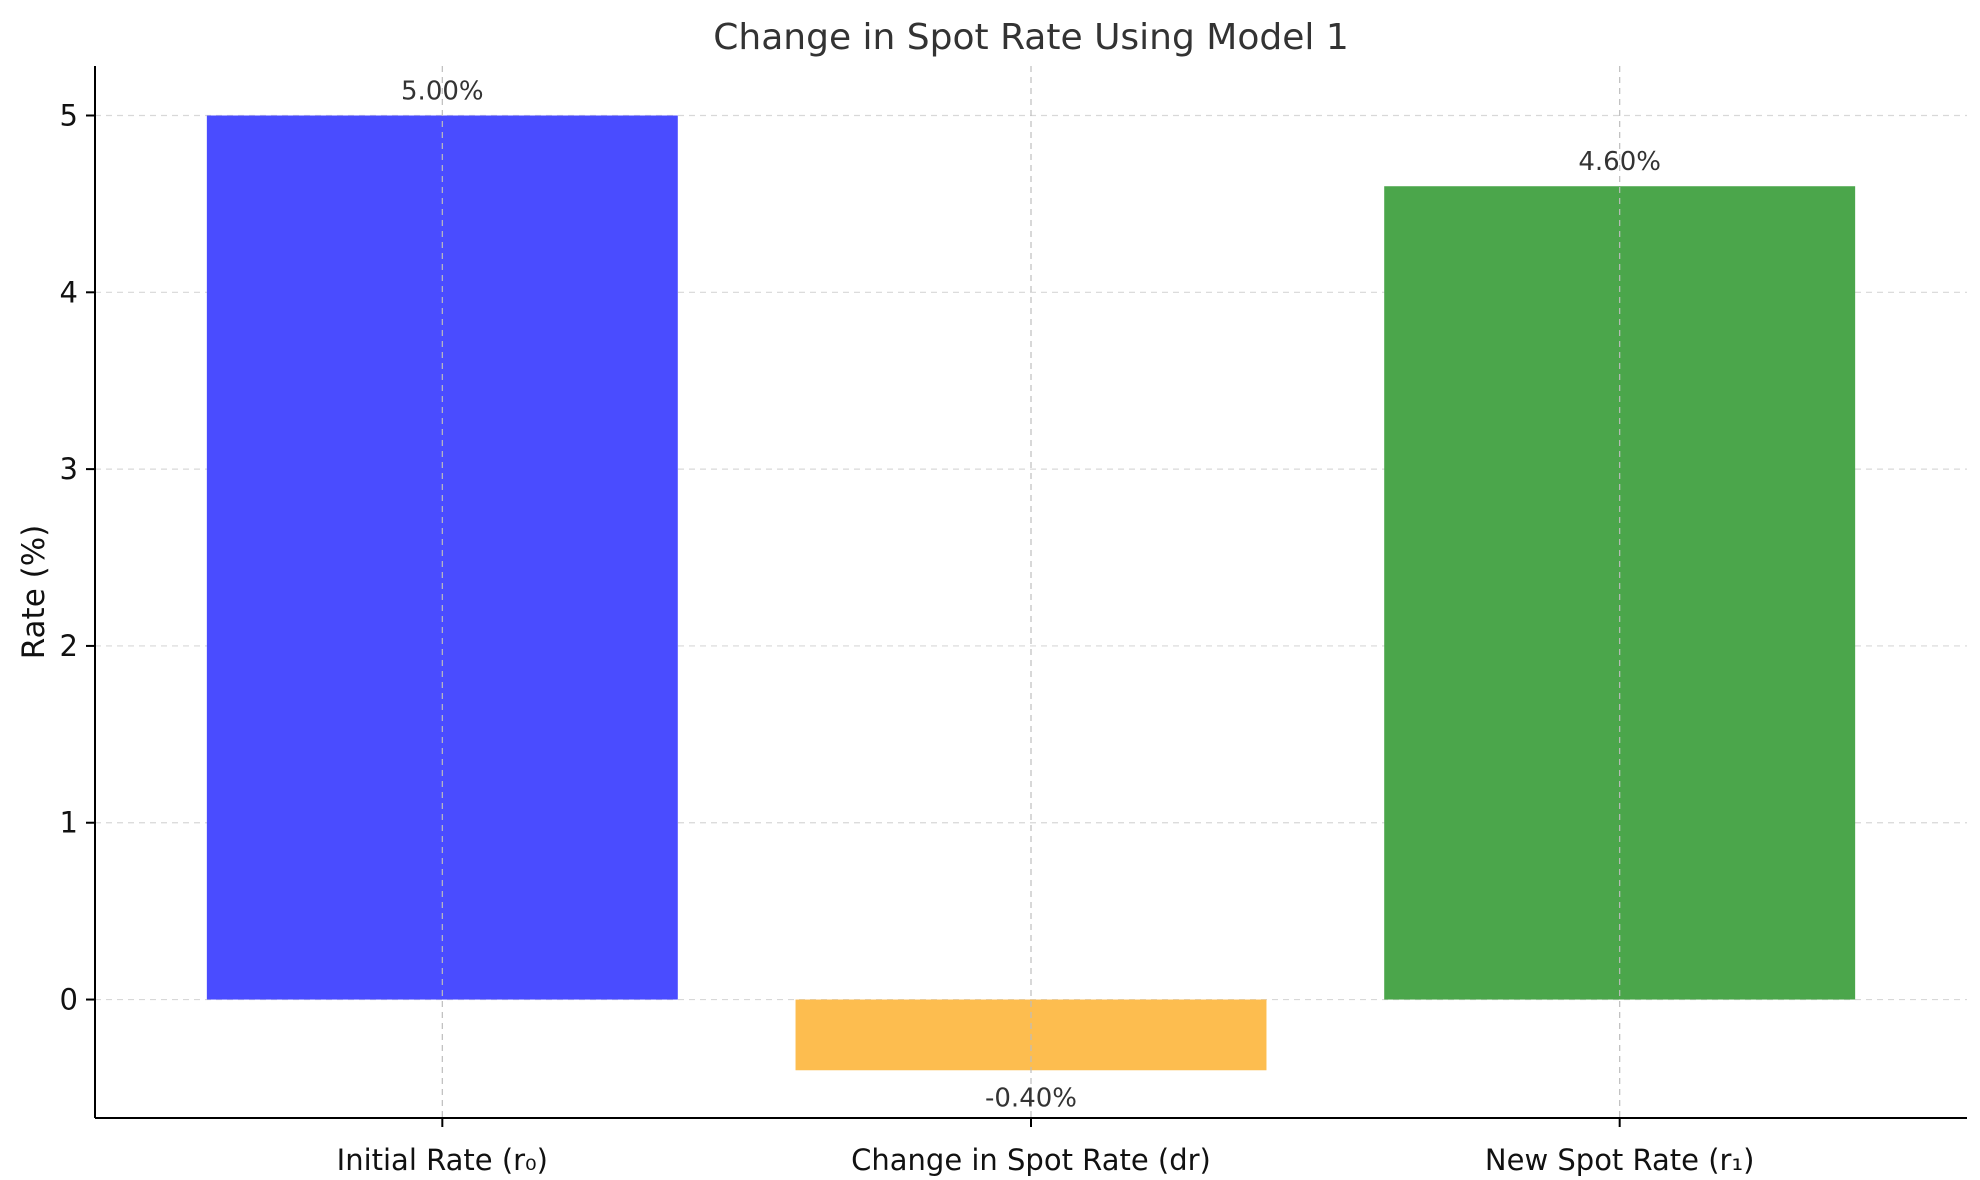 This screenshot has width=1980, height=1180. Describe the element at coordinates (69, 469) in the screenshot. I see `y-tick-label: 3` at that location.